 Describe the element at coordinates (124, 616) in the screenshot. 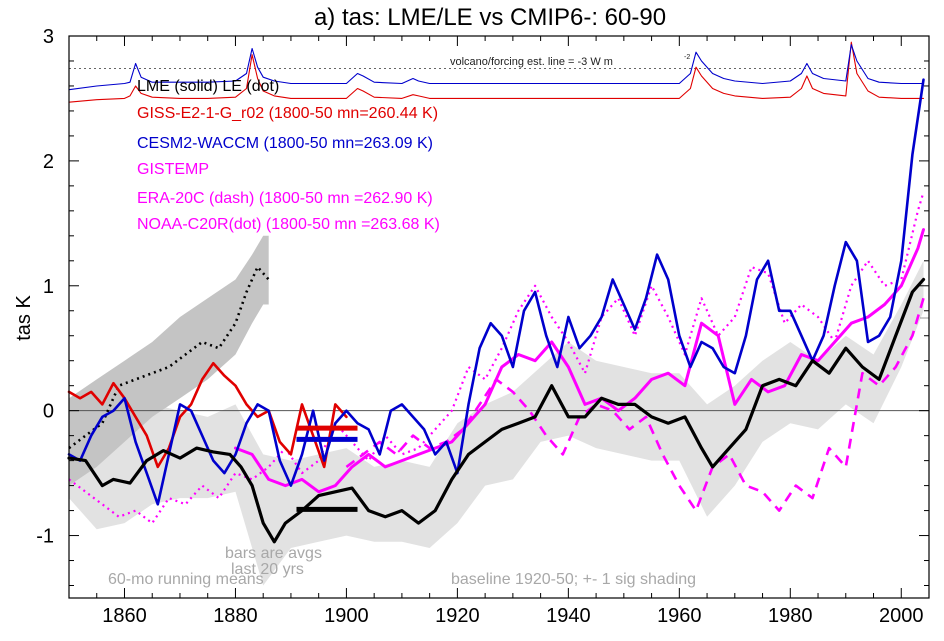

I see `x-tick-label: 1860` at that location.